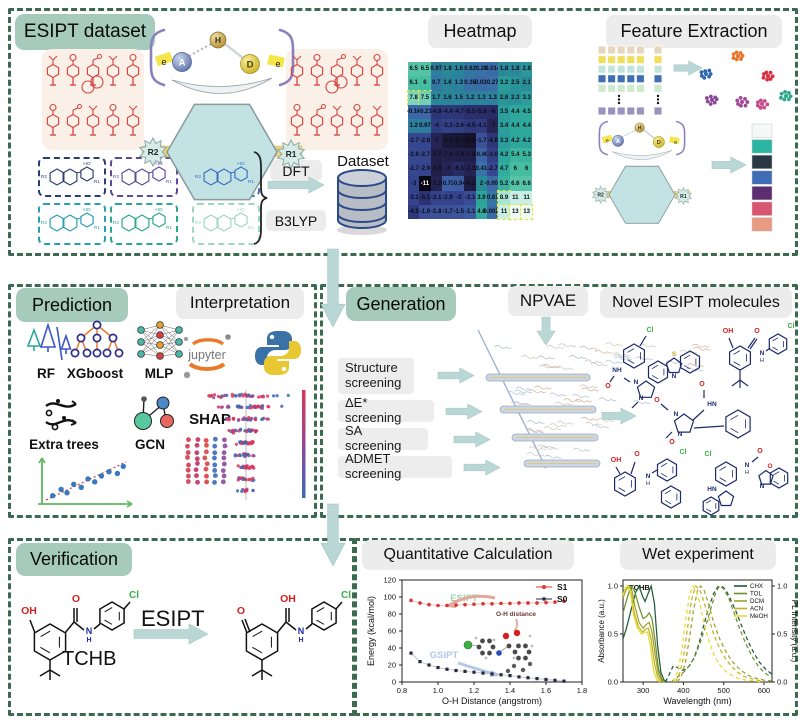 This screenshot has height=721, width=806. I want to click on rf-icon, so click(49, 341).